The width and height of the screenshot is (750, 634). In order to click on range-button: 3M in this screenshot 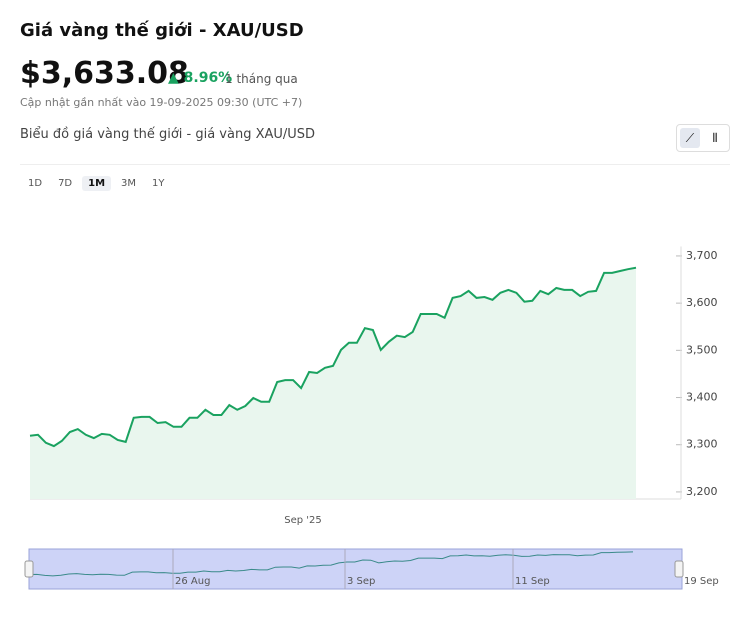, I will do `click(129, 183)`.